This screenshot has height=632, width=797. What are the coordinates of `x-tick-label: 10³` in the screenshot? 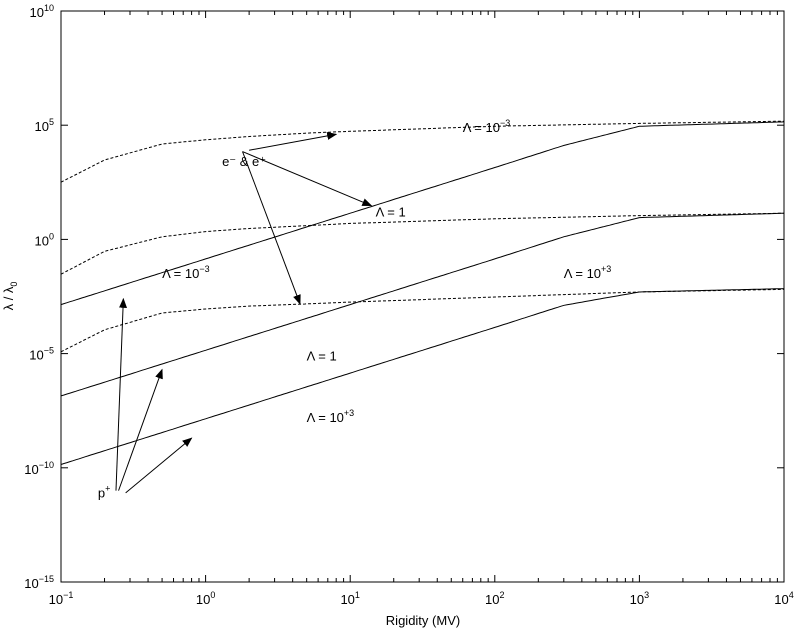 It's located at (639, 598).